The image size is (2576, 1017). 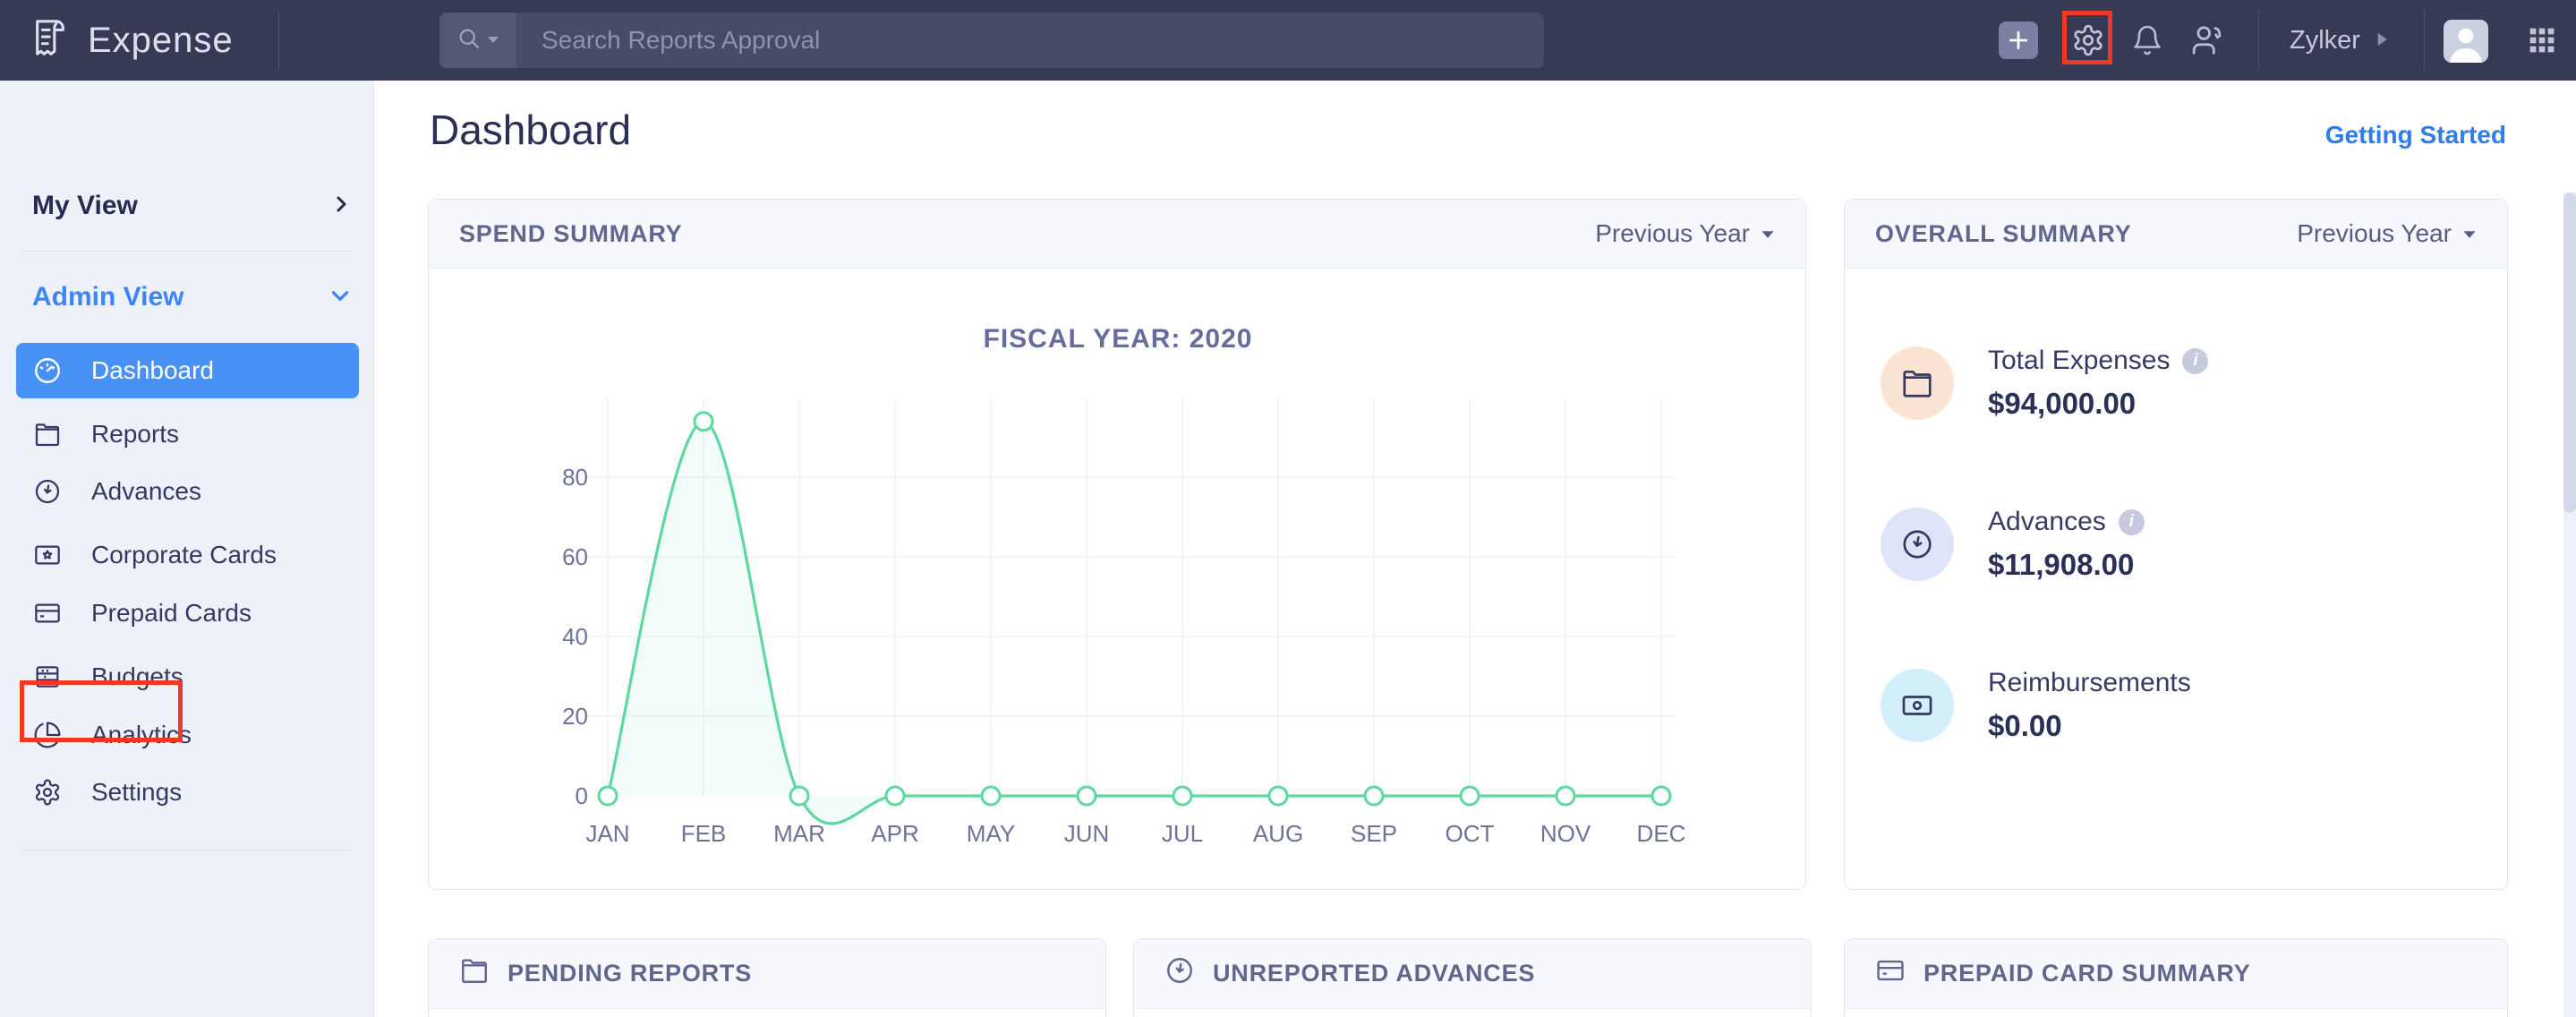 I want to click on sidebar-item-budgets: Budgets, so click(x=187, y=676).